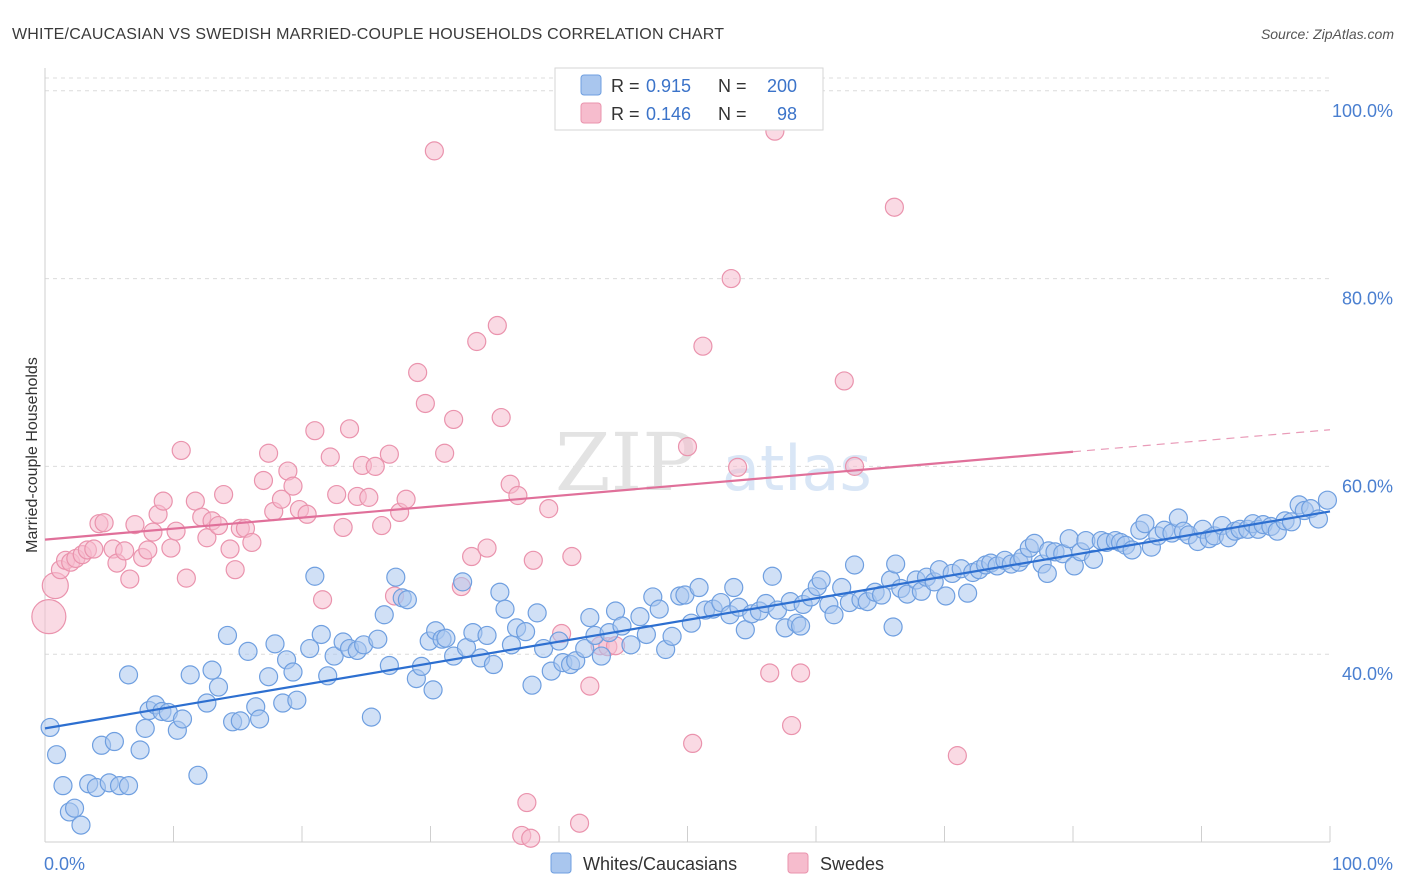  I want to click on bottom-legend-whites: Whites/Caucasians, so click(660, 864).